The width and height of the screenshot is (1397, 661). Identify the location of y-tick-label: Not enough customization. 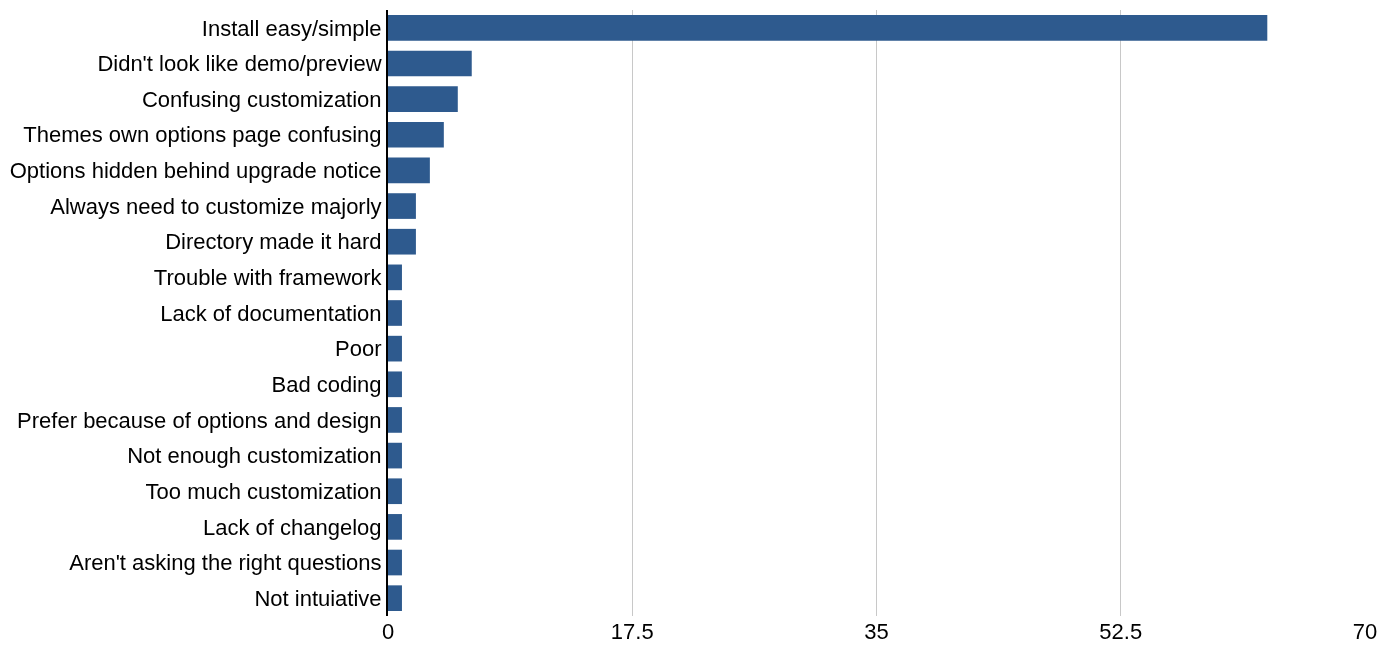
(254, 456).